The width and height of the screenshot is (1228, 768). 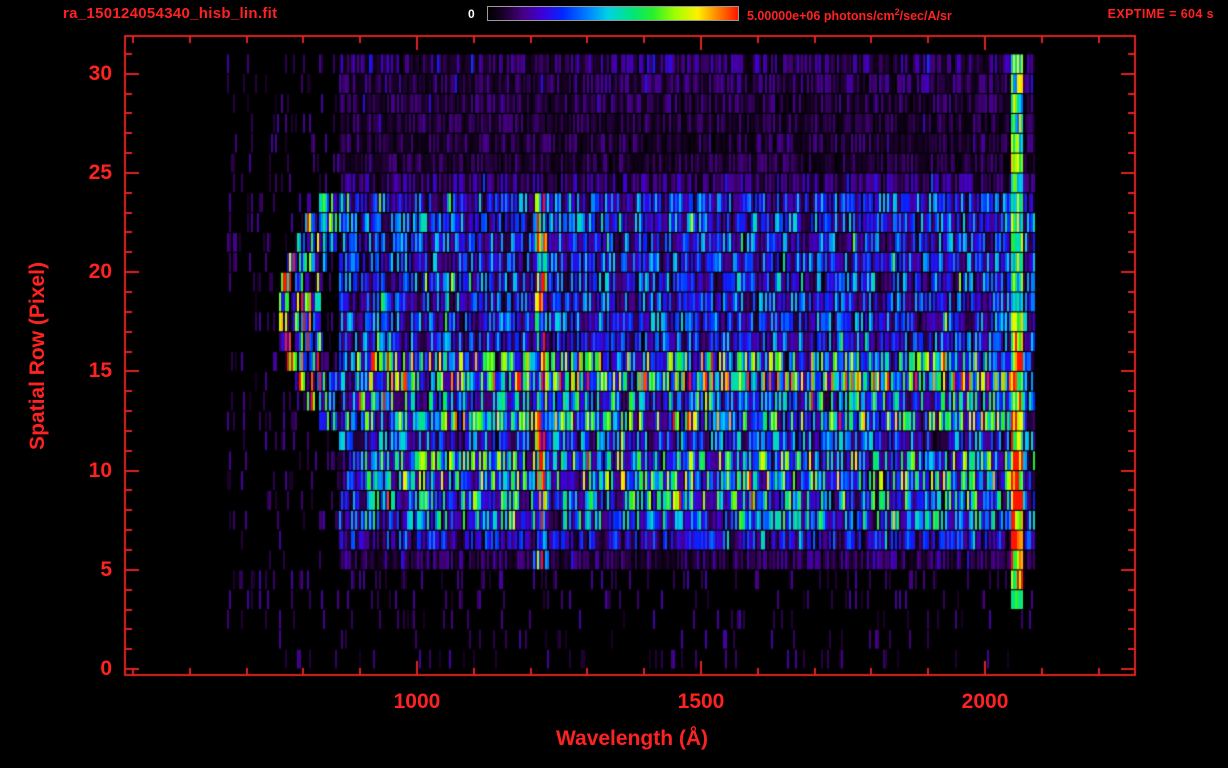 I want to click on colorbar, so click(x=613, y=13).